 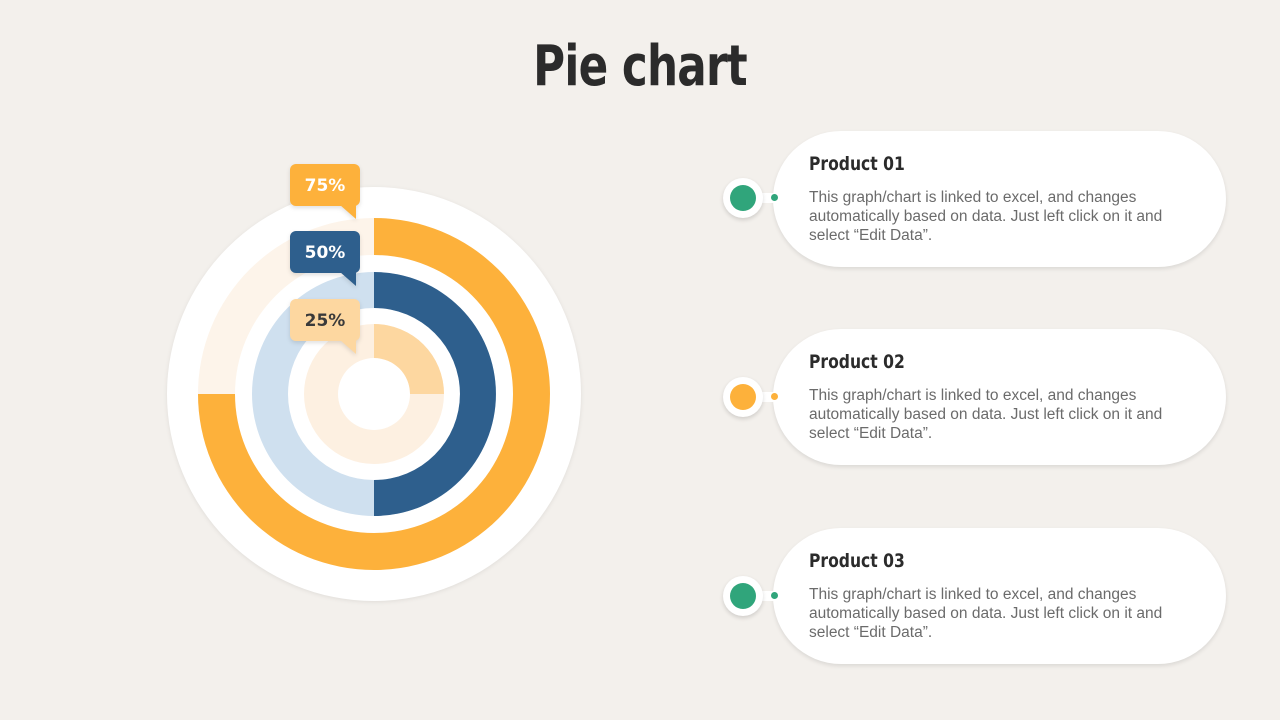 What do you see at coordinates (857, 164) in the screenshot?
I see `product-title: Product 01` at bounding box center [857, 164].